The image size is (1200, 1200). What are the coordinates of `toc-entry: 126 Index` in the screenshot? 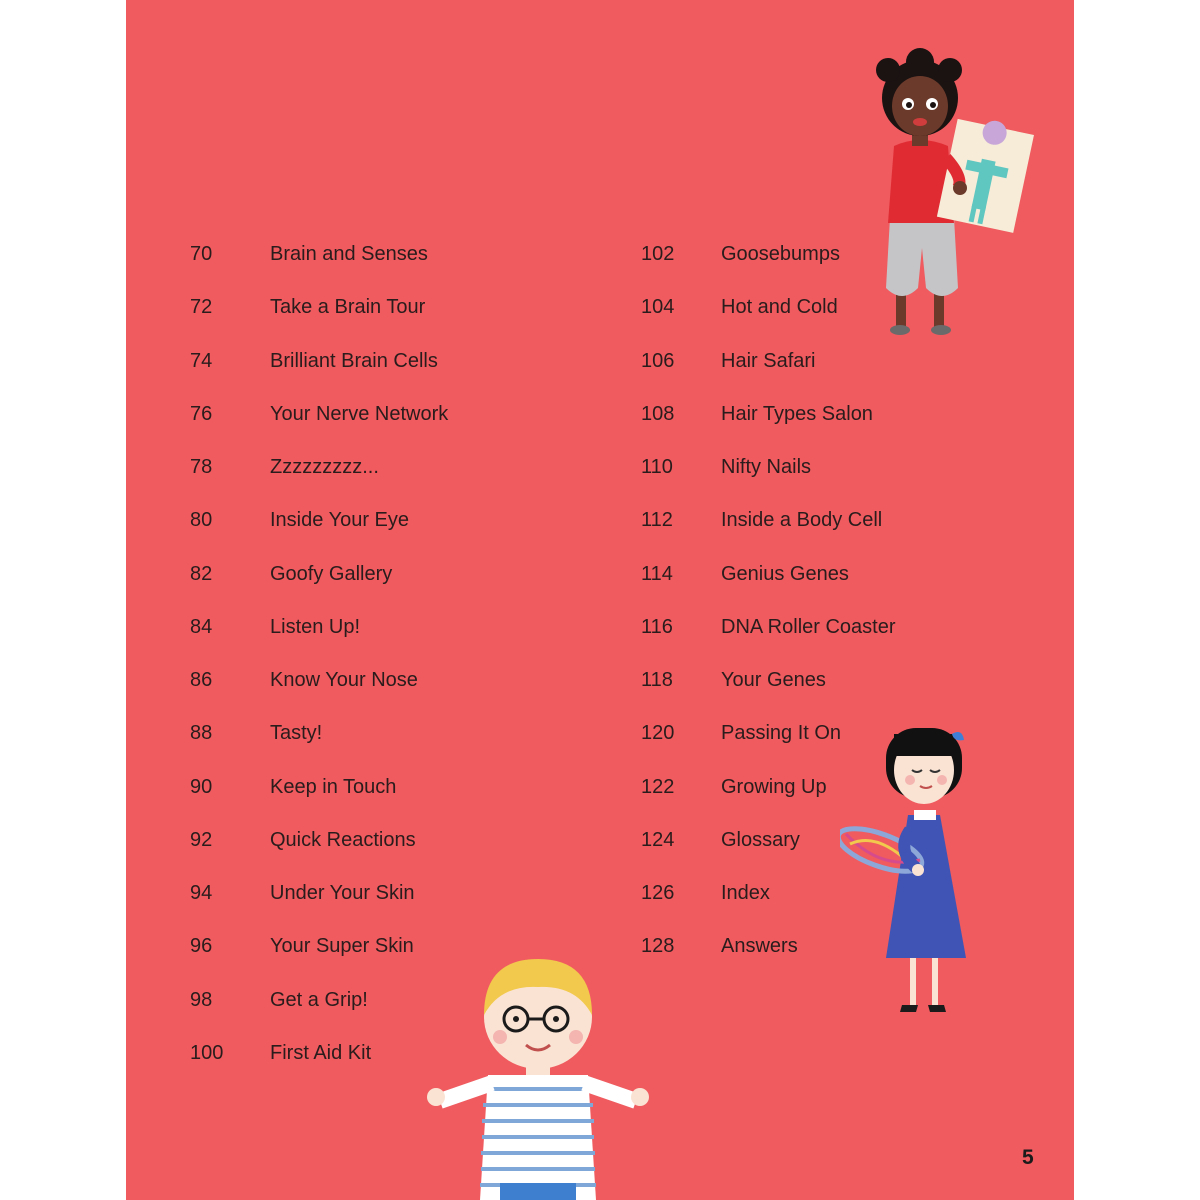 It's located at (768, 903).